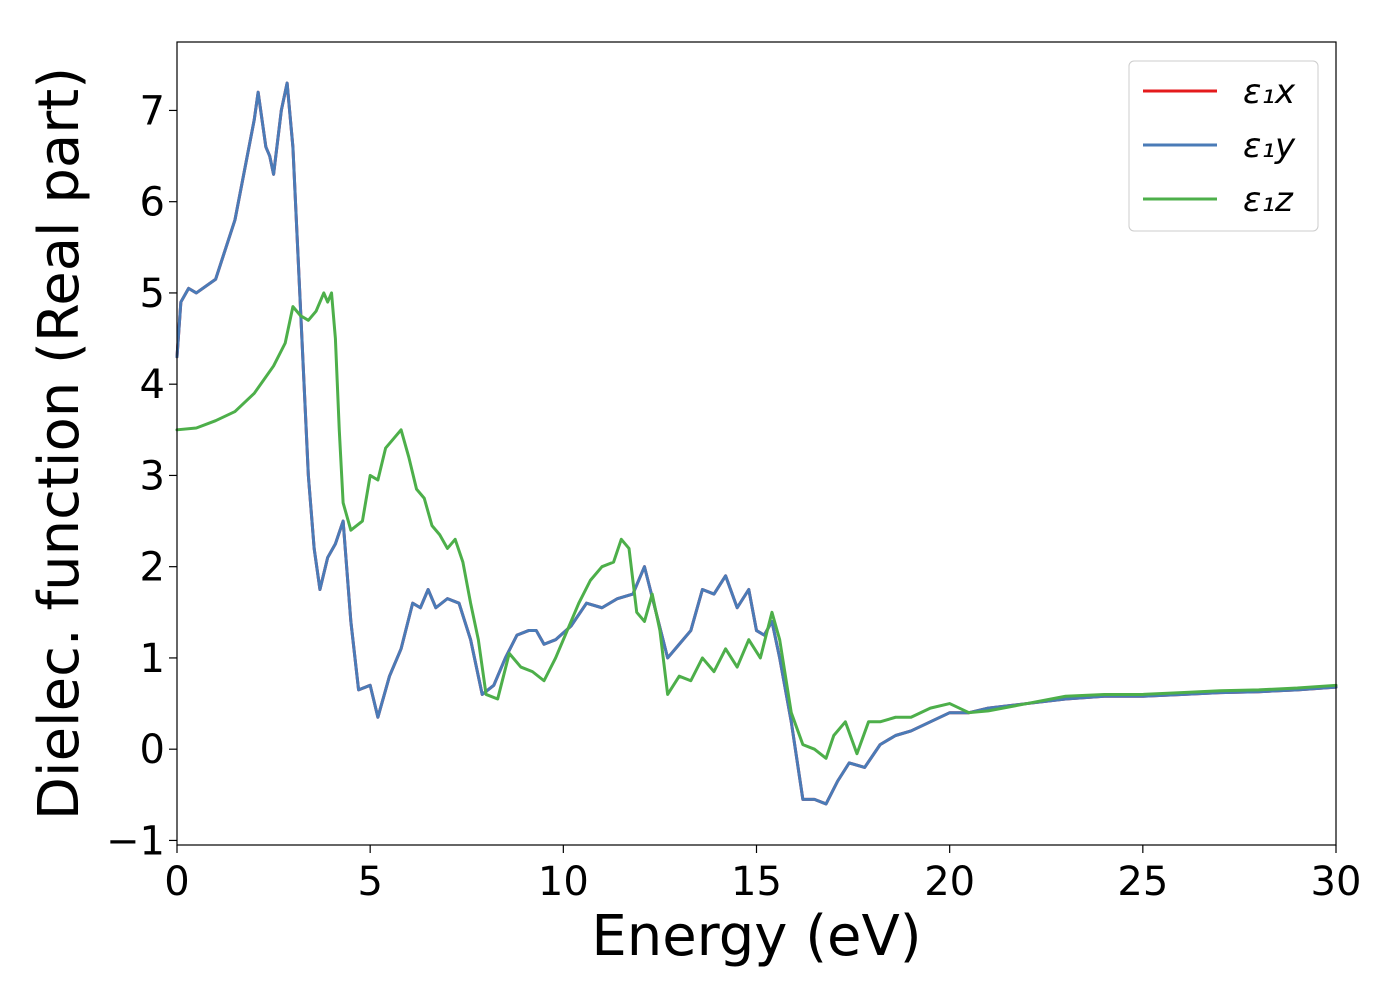  What do you see at coordinates (152, 203) in the screenshot?
I see `y-tick-label: 6` at bounding box center [152, 203].